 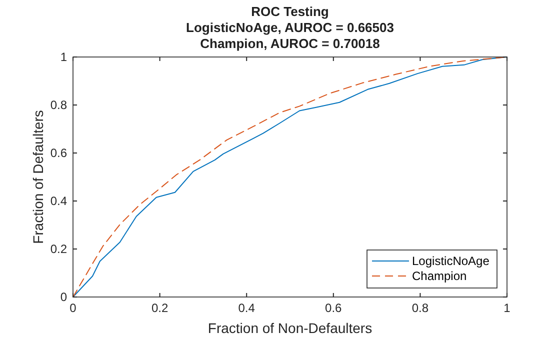 I want to click on chart-title: ROC Testing LogisticNoAge, AUROC = 0.66503 Champion, AUROC = 0.70018, so click(x=290, y=27).